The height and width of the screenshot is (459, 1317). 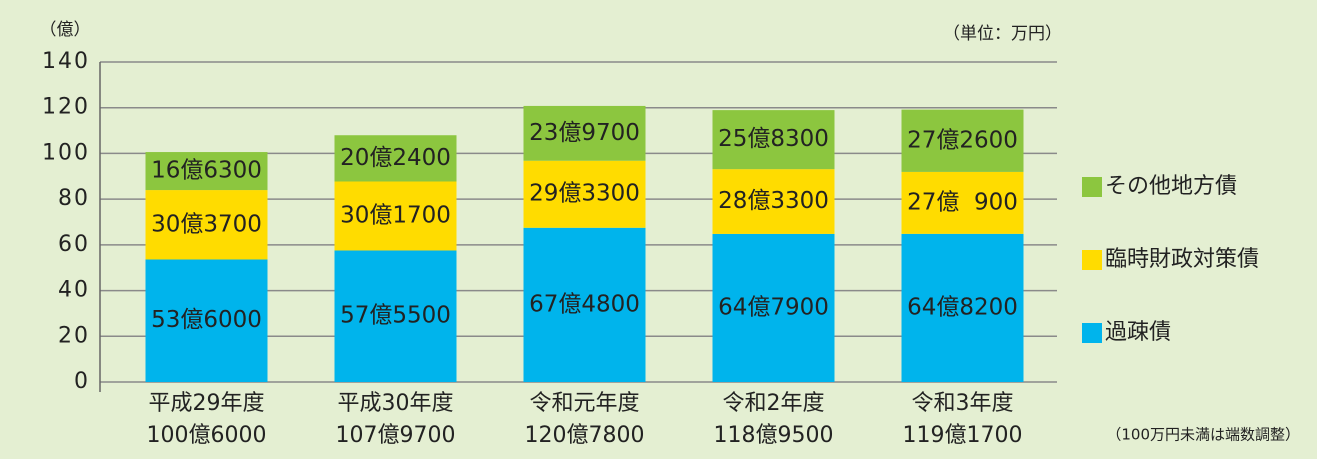 What do you see at coordinates (207, 403) in the screenshot?
I see `x-tick-label: 平成29年度` at bounding box center [207, 403].